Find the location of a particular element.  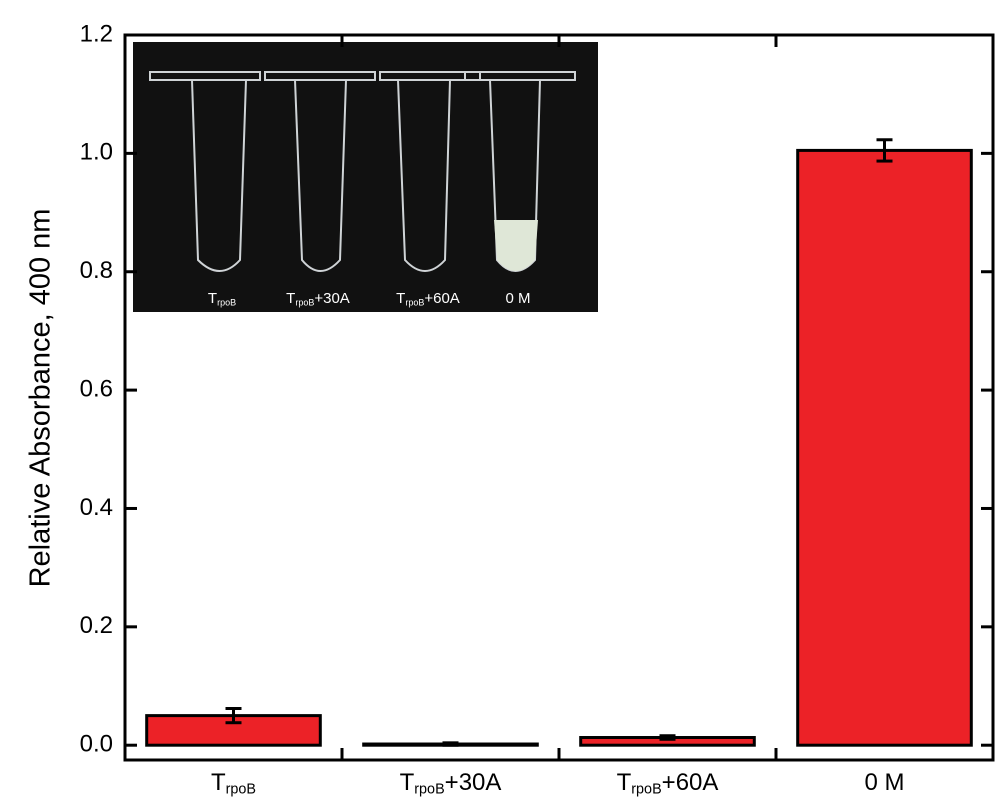

inset-label: TrpoB is located at coordinates (222, 298).